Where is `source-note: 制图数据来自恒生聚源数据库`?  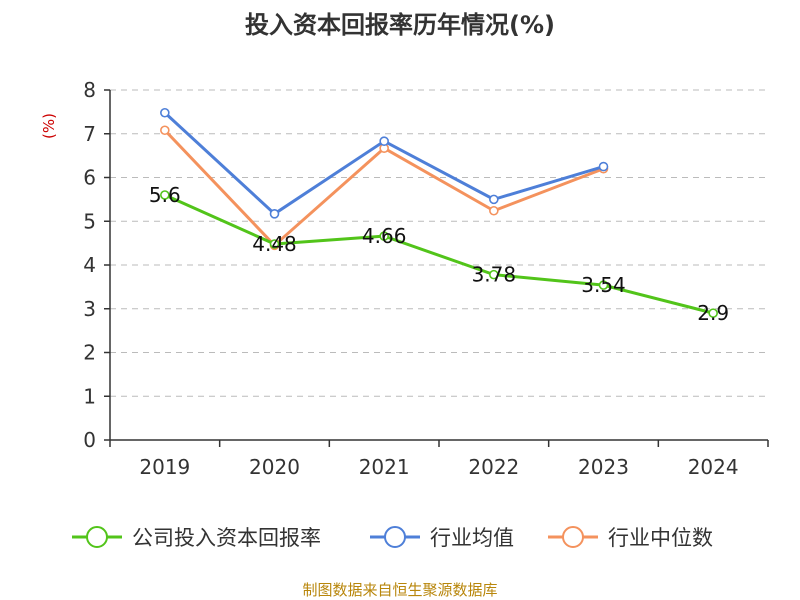 source-note: 制图数据来自恒生聚源数据库 is located at coordinates (399, 590).